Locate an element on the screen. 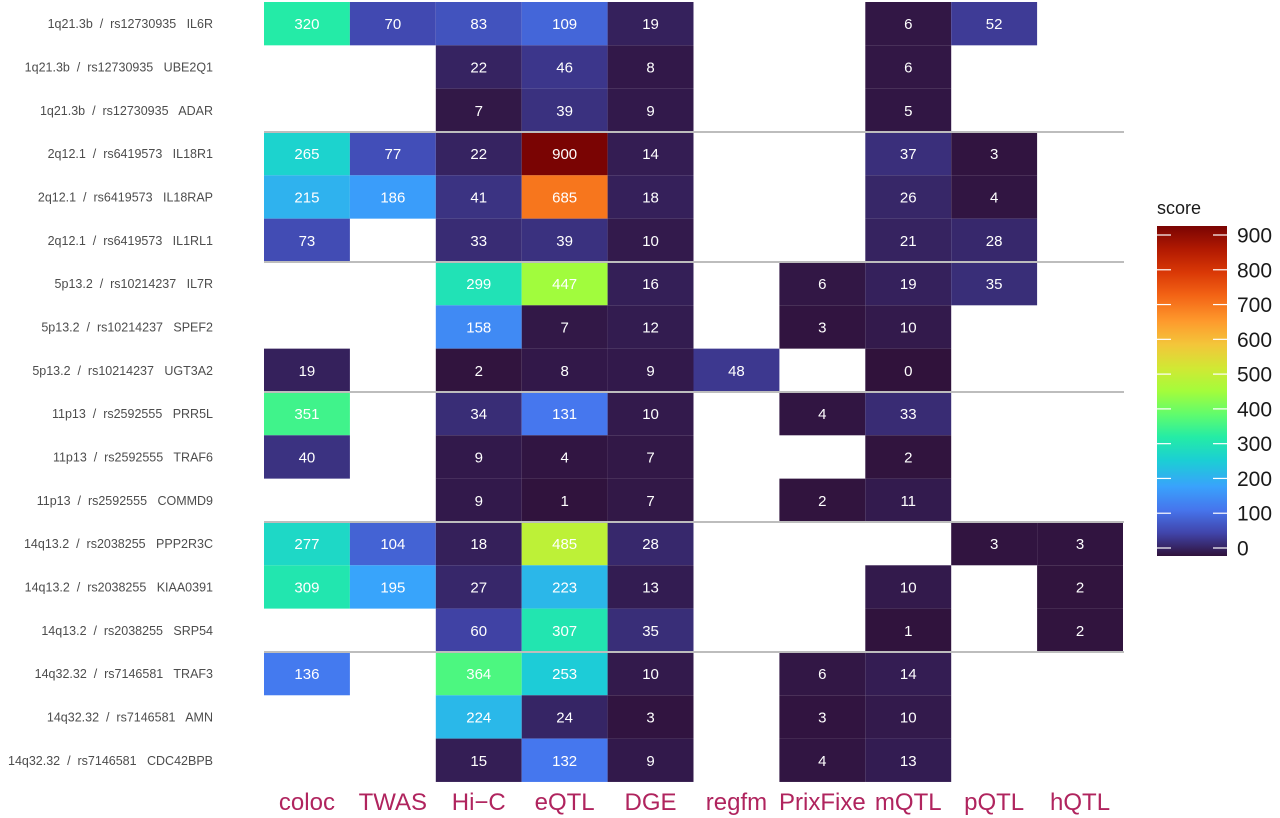  cell-value-label: 685 is located at coordinates (564, 197).